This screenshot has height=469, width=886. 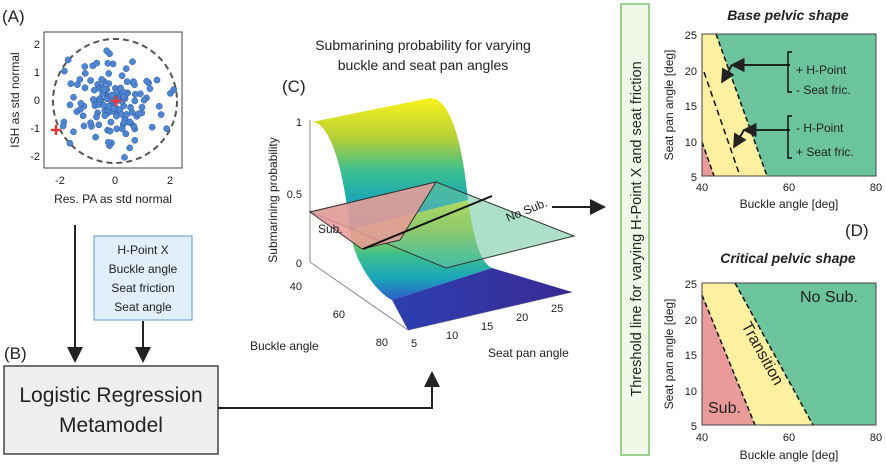 I want to click on input-item-3: Seat friction, so click(x=142, y=288).